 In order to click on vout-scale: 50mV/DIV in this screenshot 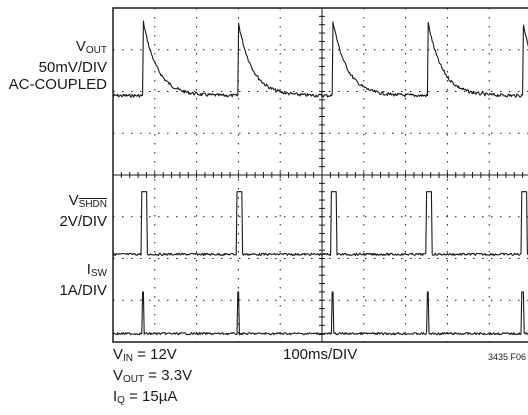, I will do `click(72, 67)`.